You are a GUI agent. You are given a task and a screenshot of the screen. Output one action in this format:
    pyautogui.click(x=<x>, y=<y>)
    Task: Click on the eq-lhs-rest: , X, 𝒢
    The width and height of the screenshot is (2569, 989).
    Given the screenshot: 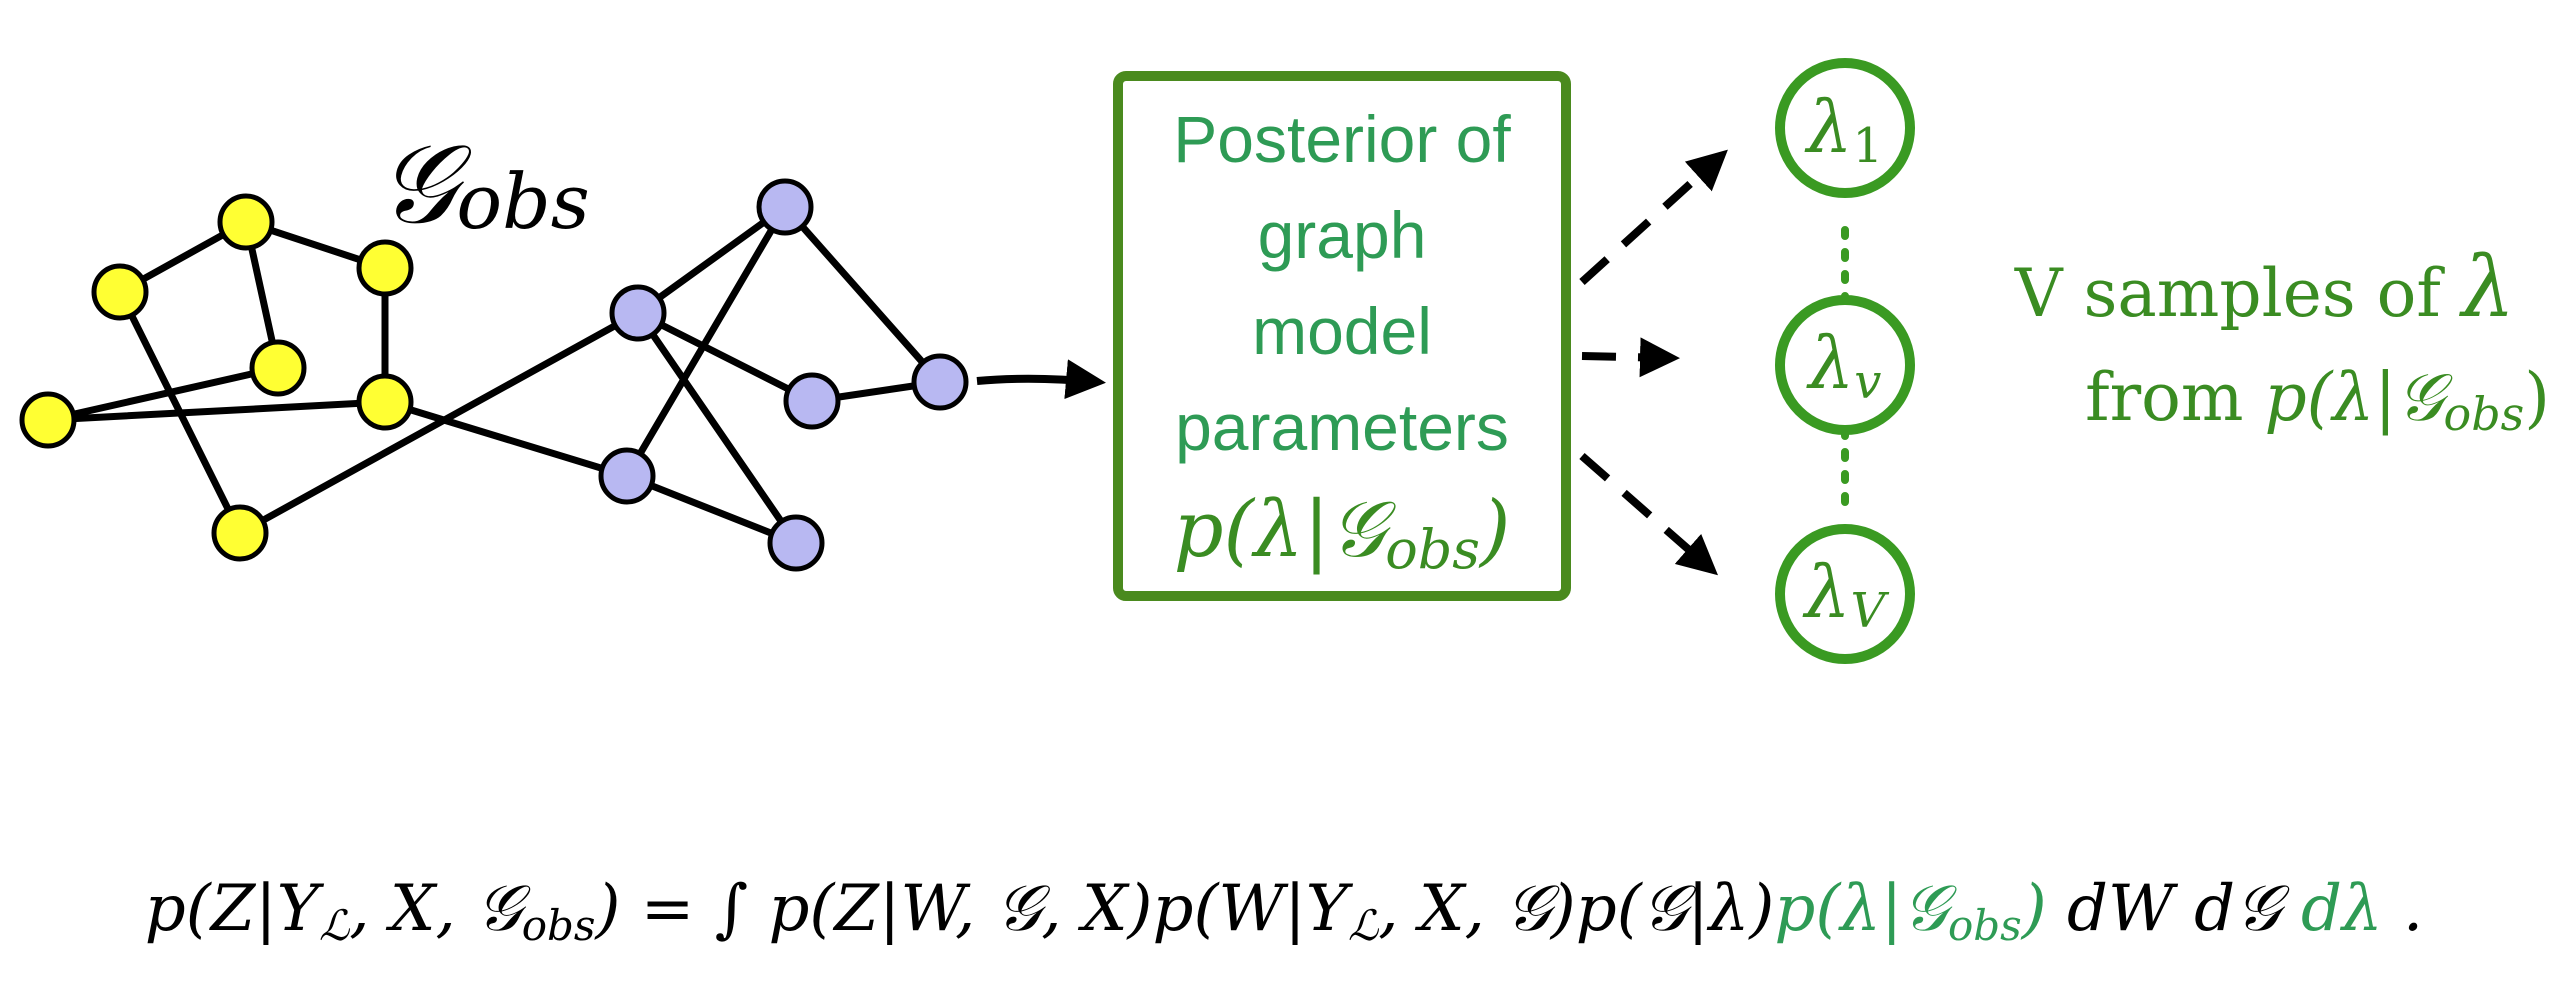 What is the action you would take?
    pyautogui.click(x=440, y=909)
    